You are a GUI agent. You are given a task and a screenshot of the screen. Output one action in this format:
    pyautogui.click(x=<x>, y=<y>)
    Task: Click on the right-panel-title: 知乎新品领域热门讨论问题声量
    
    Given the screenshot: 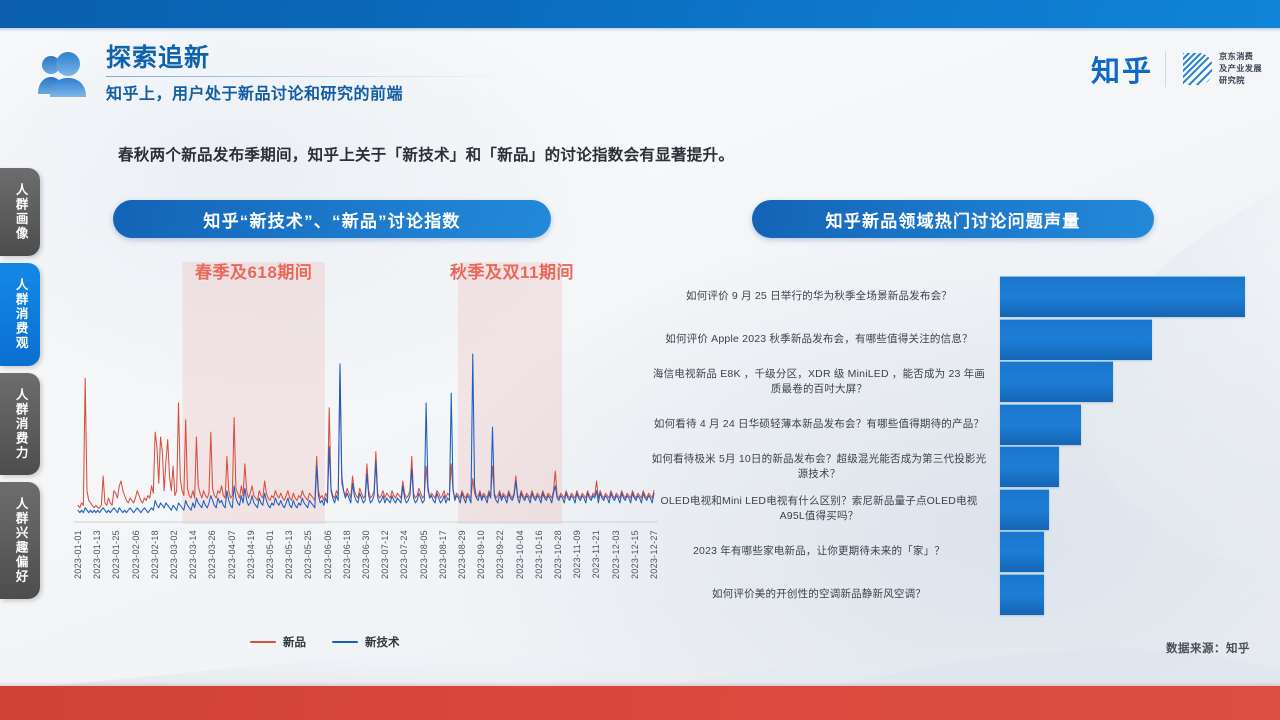 What is the action you would take?
    pyautogui.click(x=953, y=219)
    